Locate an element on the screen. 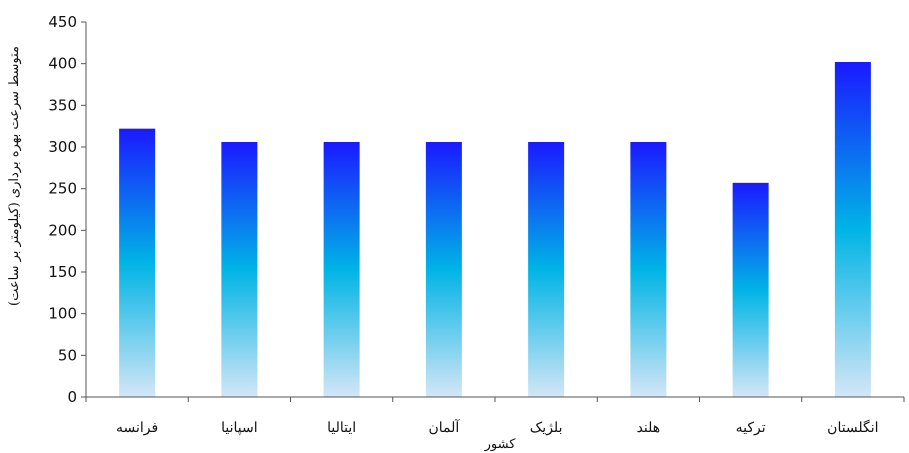 The image size is (909, 453). x-tick-label: اسپانیا is located at coordinates (239, 428).